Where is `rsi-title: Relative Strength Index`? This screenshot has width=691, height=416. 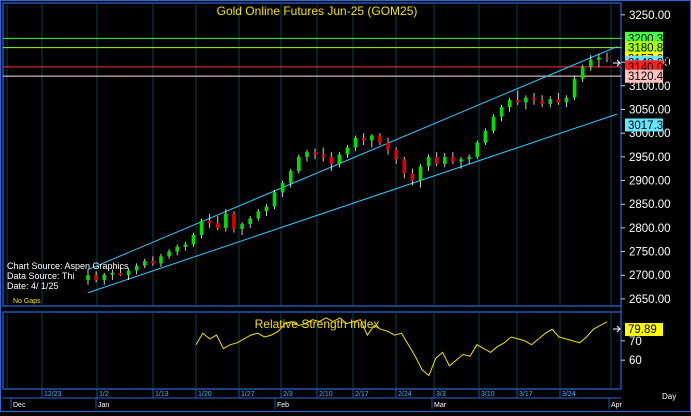
rsi-title: Relative Strength Index is located at coordinates (317, 324).